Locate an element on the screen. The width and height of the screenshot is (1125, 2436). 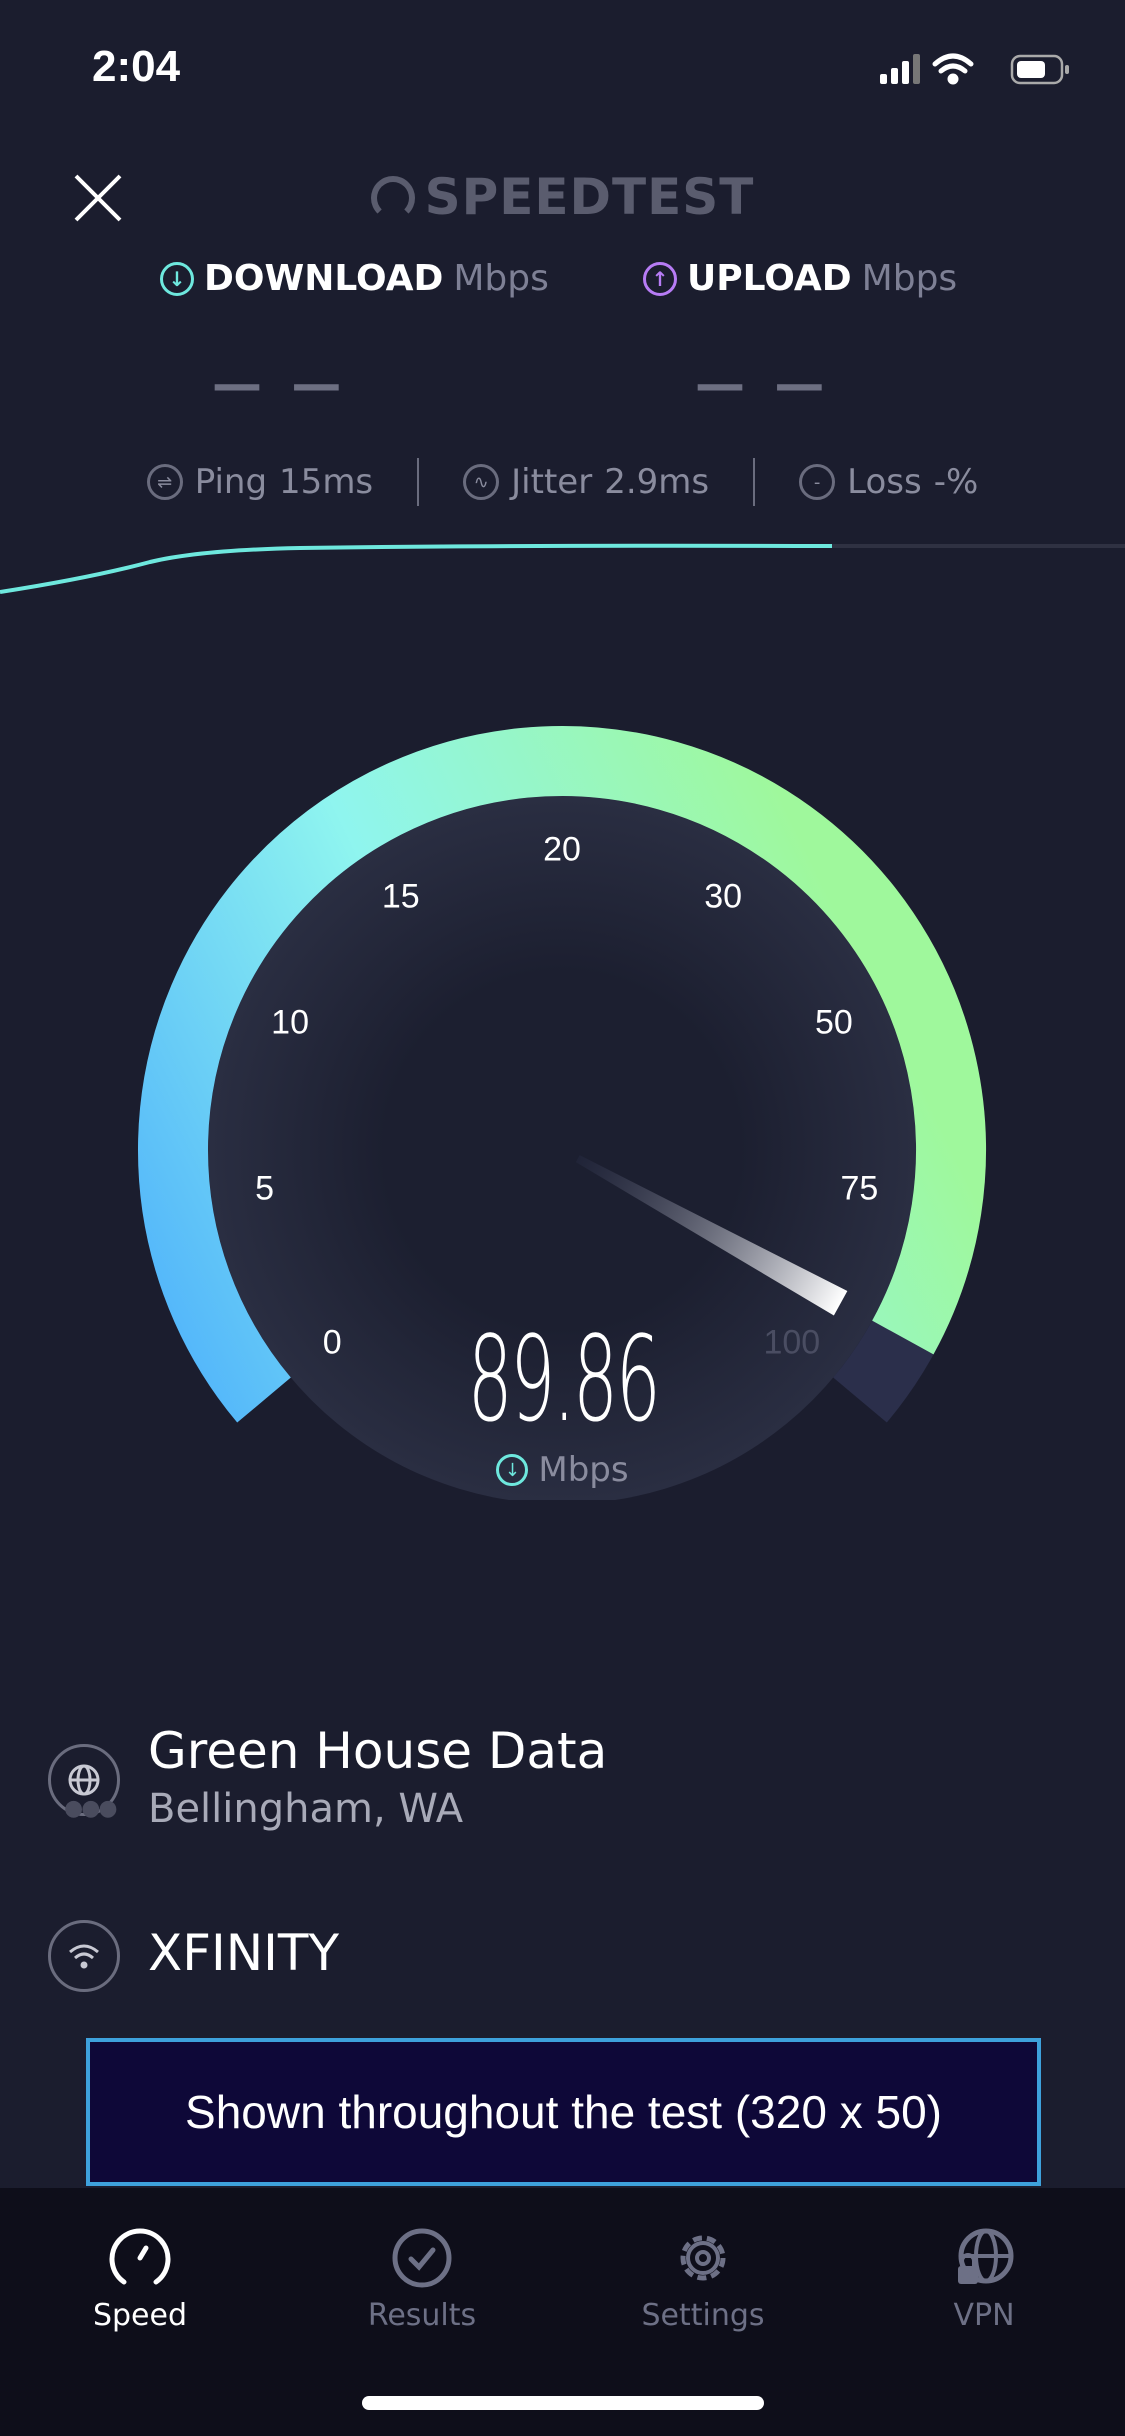
loss-metric: - Loss -% is located at coordinates (888, 482).